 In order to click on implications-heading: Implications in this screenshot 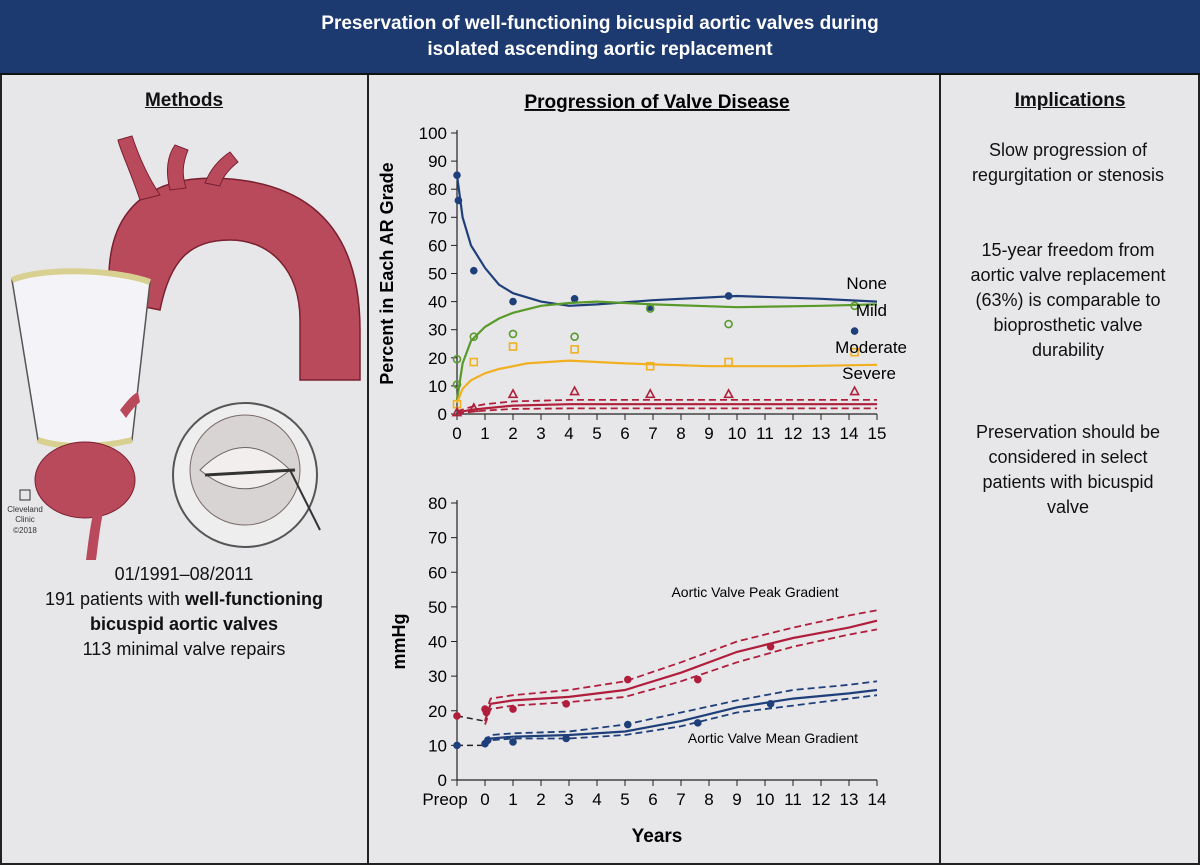, I will do `click(1070, 100)`.